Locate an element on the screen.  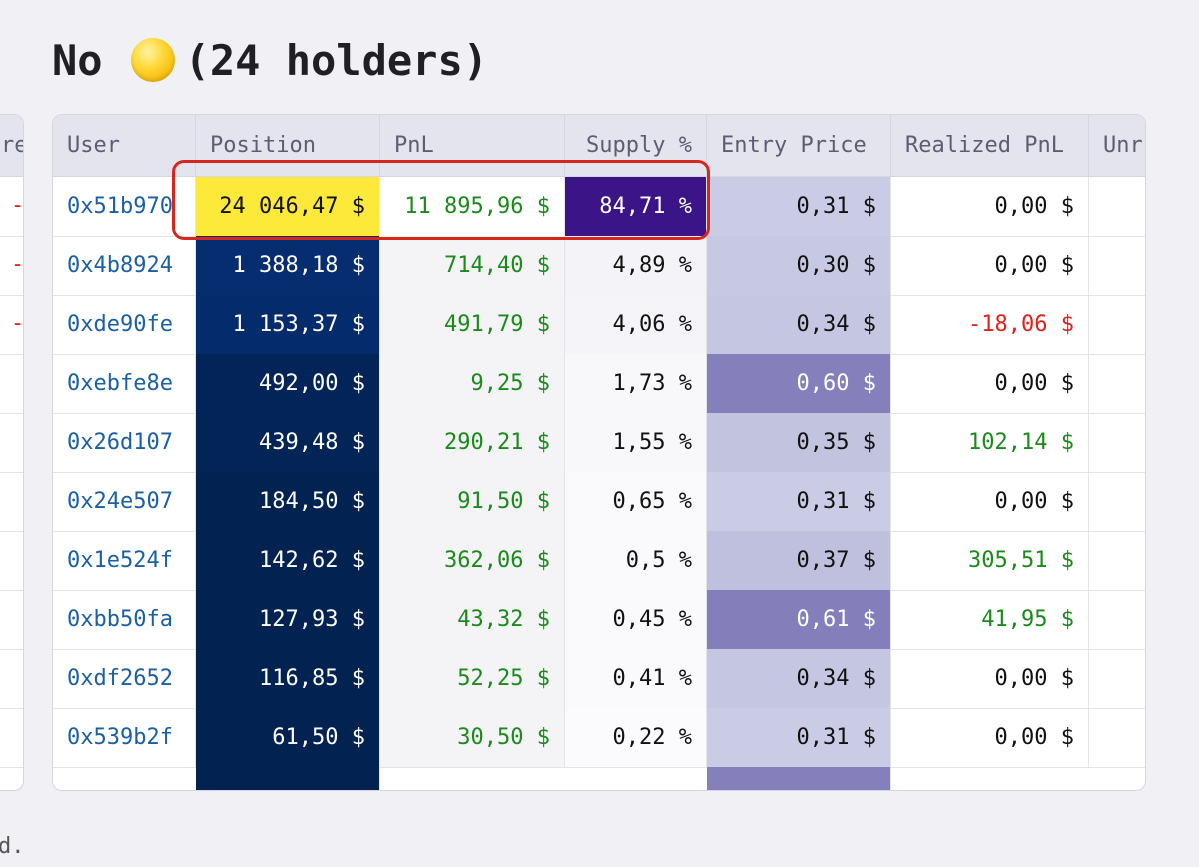
position-cell: 142,62 $ is located at coordinates (288, 560).